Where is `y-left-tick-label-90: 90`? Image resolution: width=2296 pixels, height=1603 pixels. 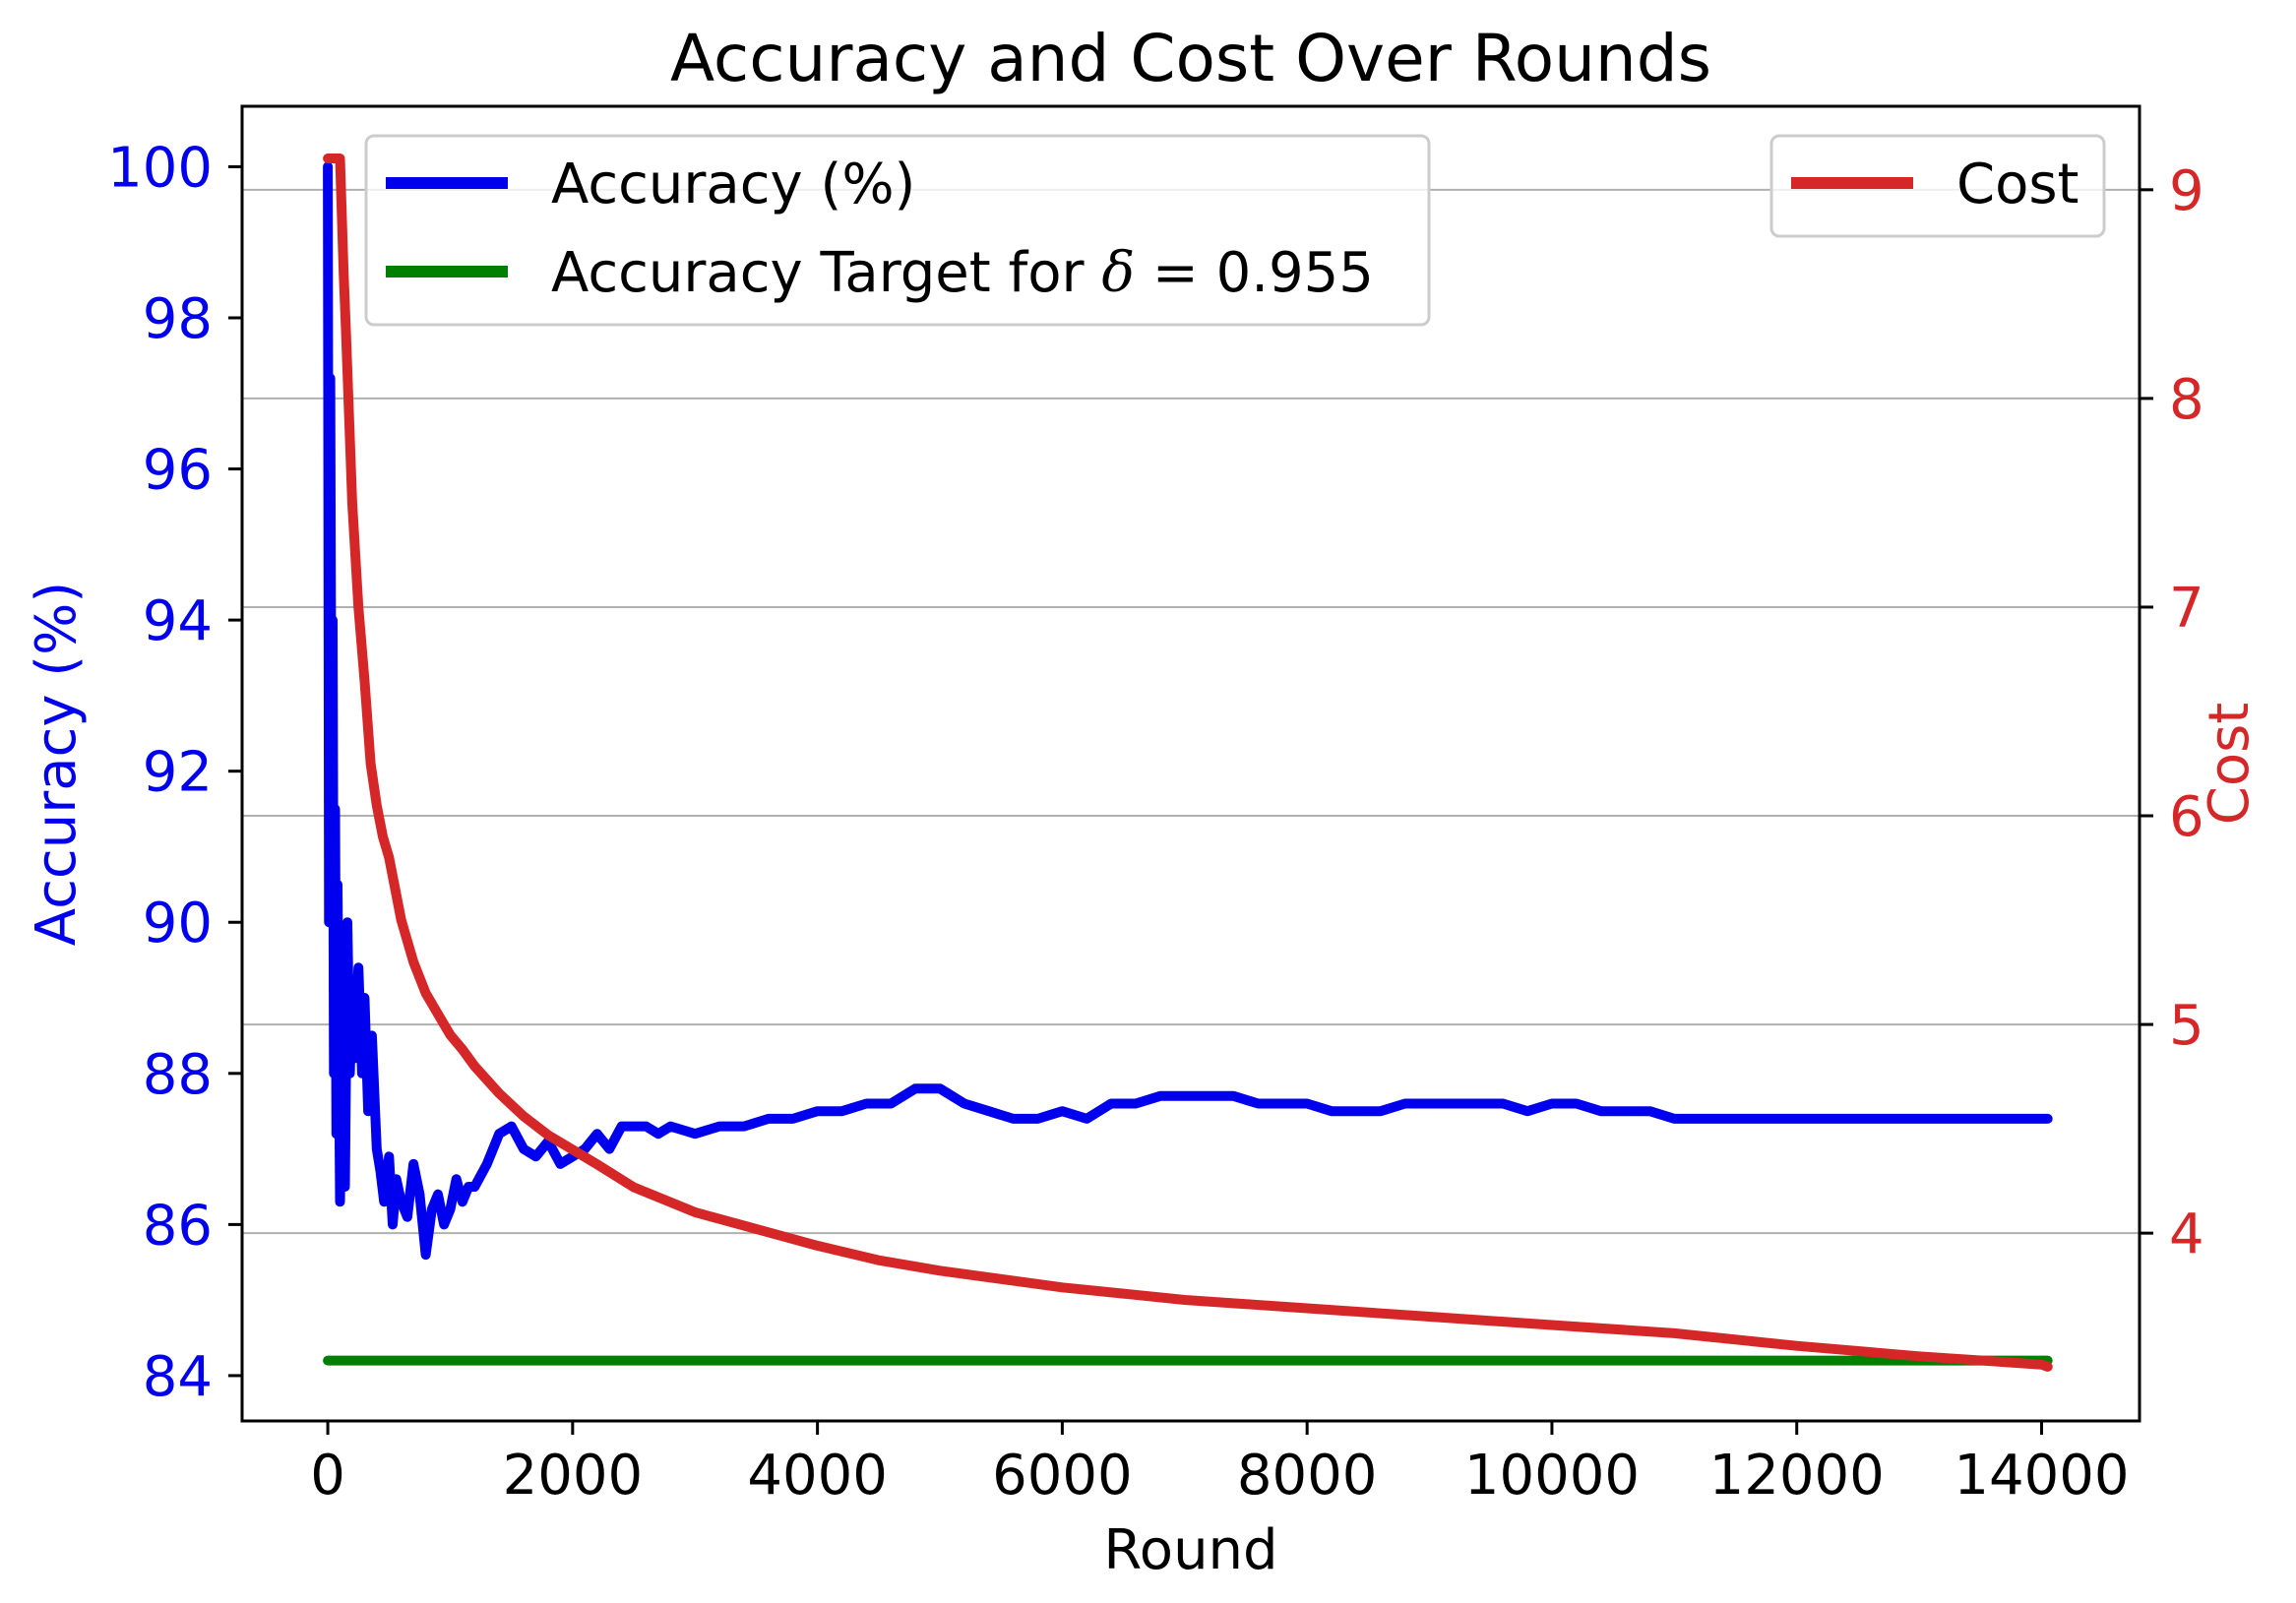
y-left-tick-label-90: 90 is located at coordinates (178, 924).